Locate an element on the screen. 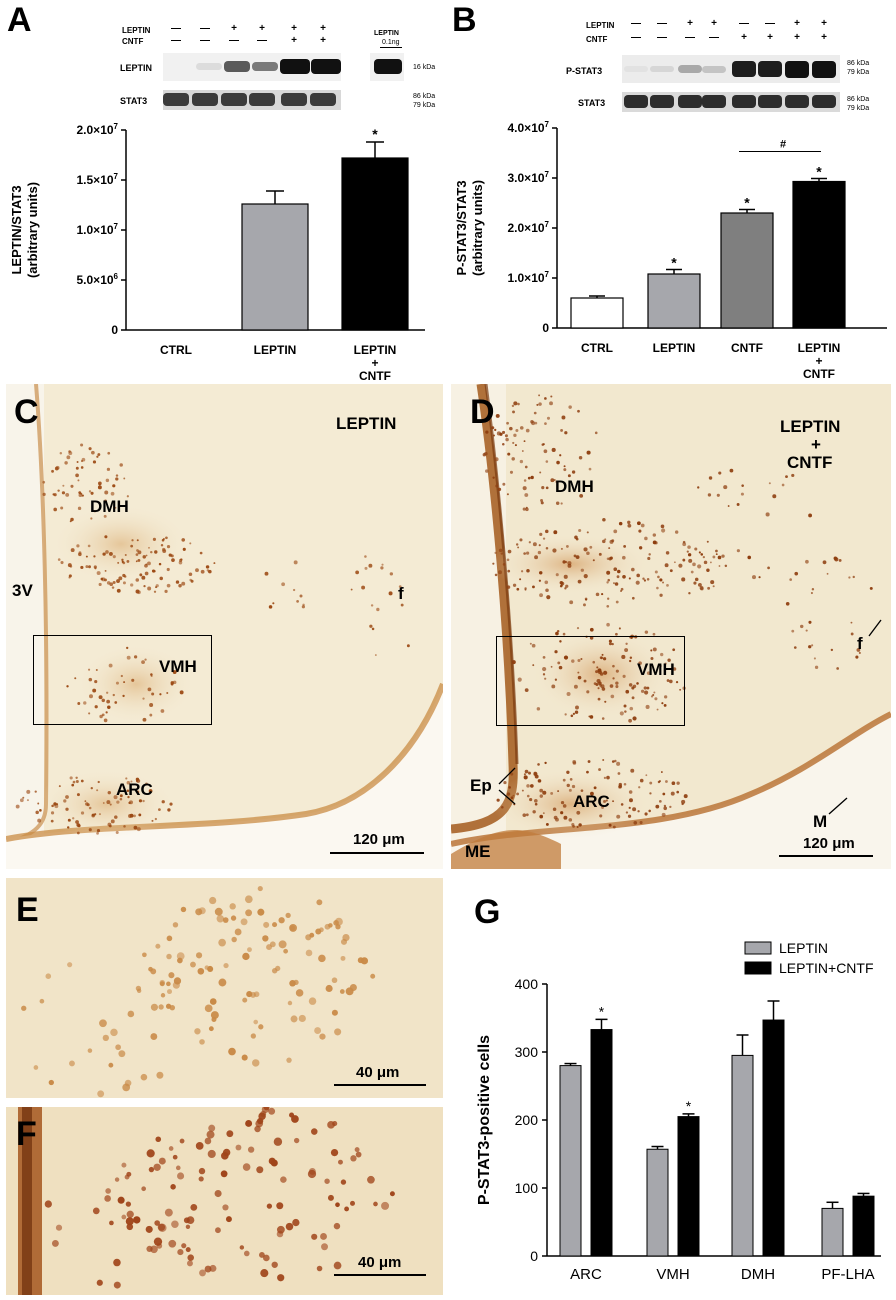 The image size is (896, 1300). blot-b-leptin-sign: — is located at coordinates (744, 23).